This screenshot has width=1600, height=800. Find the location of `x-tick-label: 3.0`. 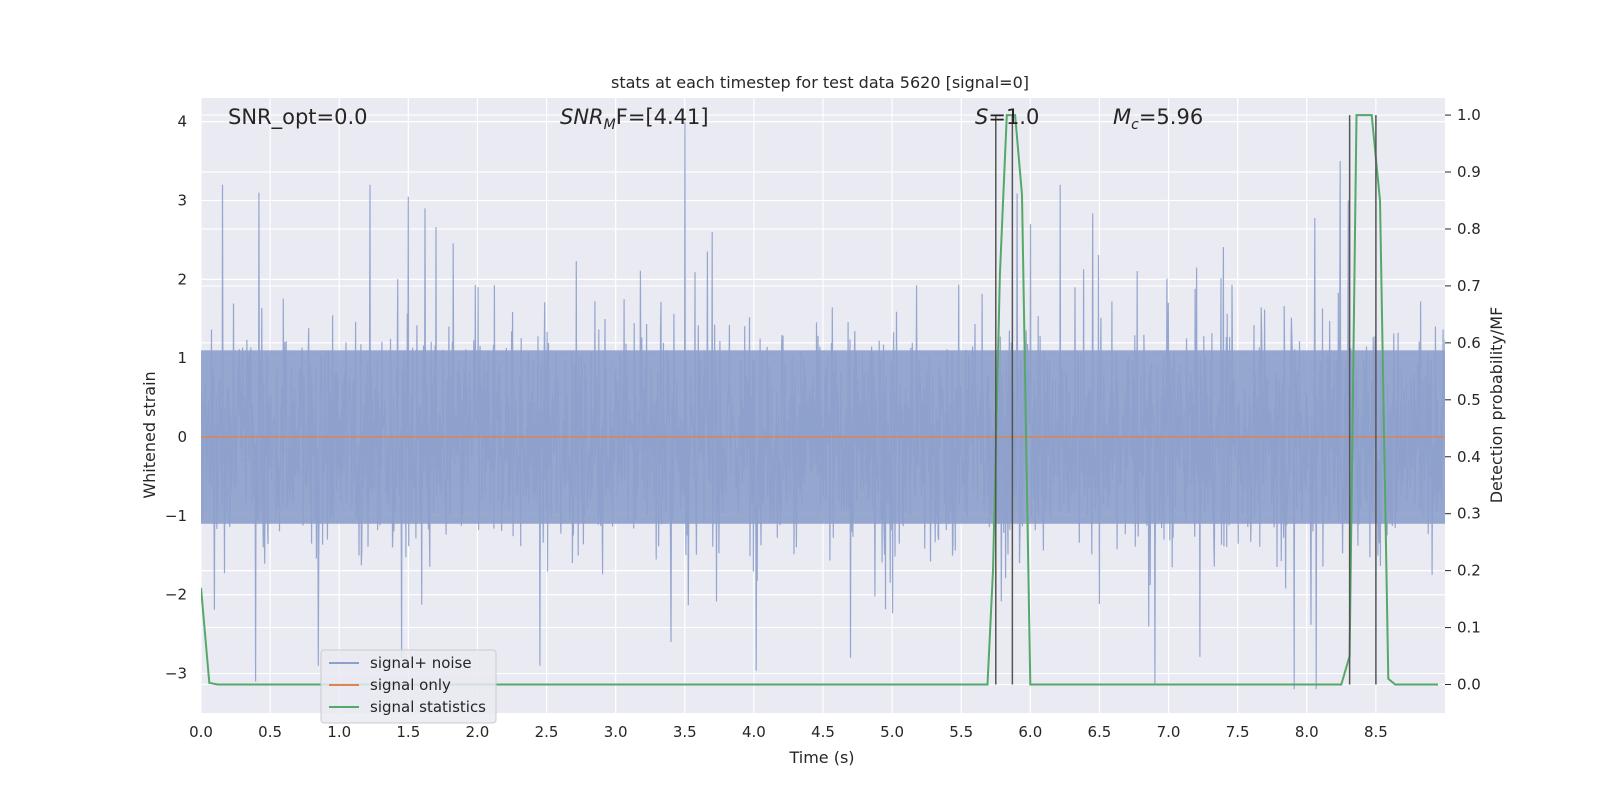

x-tick-label: 3.0 is located at coordinates (616, 732).